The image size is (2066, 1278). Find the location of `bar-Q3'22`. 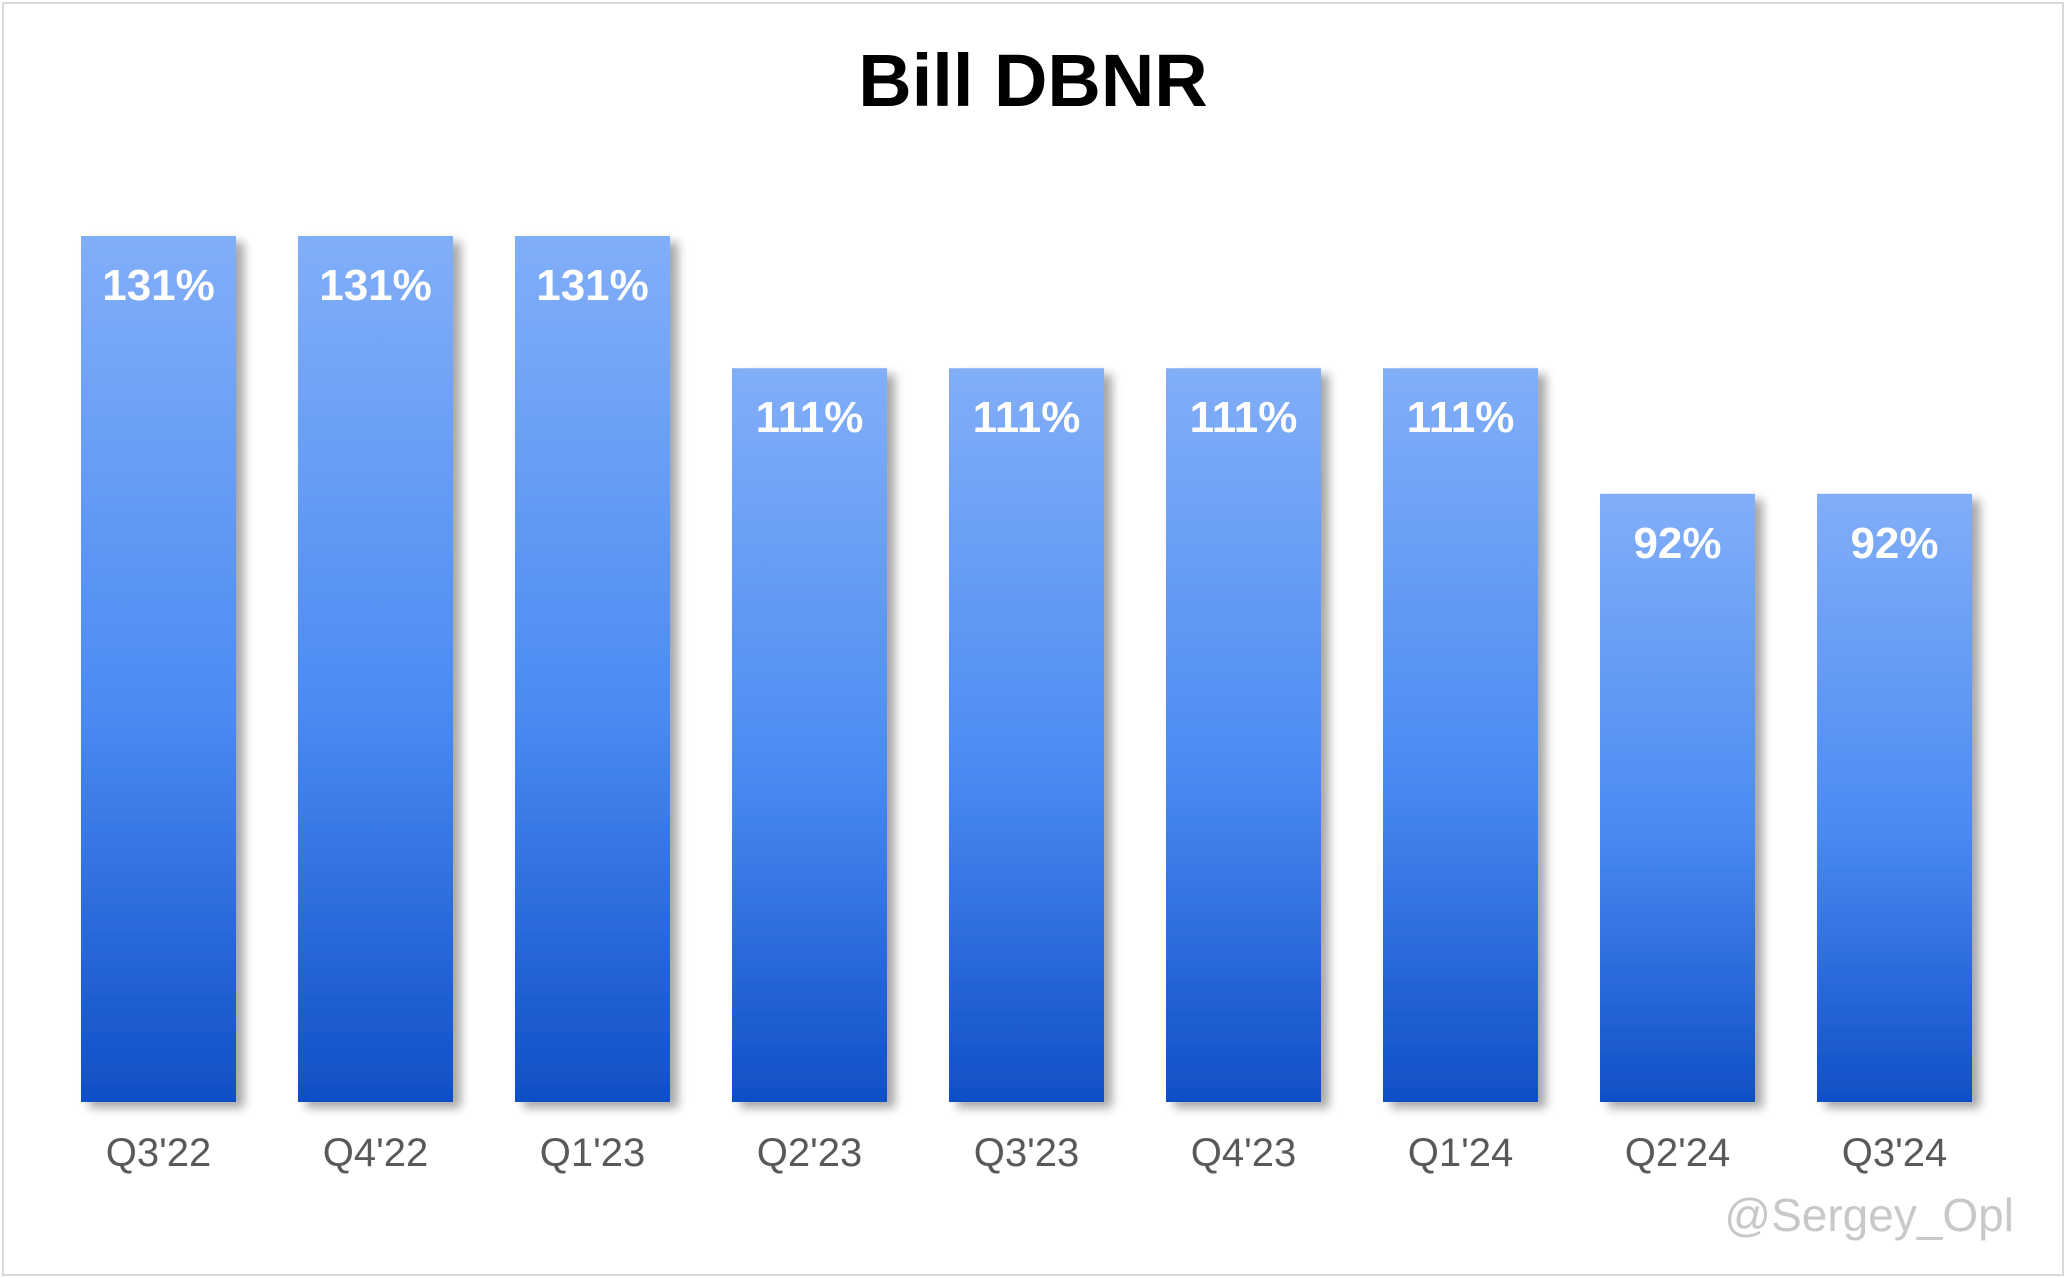

bar-Q3'22 is located at coordinates (158, 669).